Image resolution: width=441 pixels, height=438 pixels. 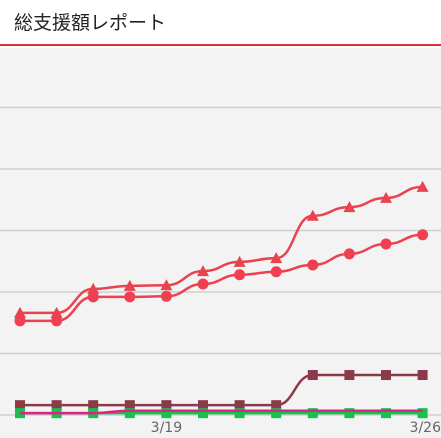 What do you see at coordinates (425, 428) in the screenshot?
I see `x-tick-label: 3/26` at bounding box center [425, 428].